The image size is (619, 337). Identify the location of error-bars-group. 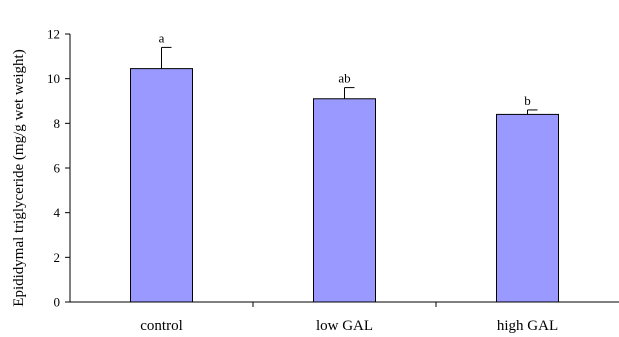
(349, 80).